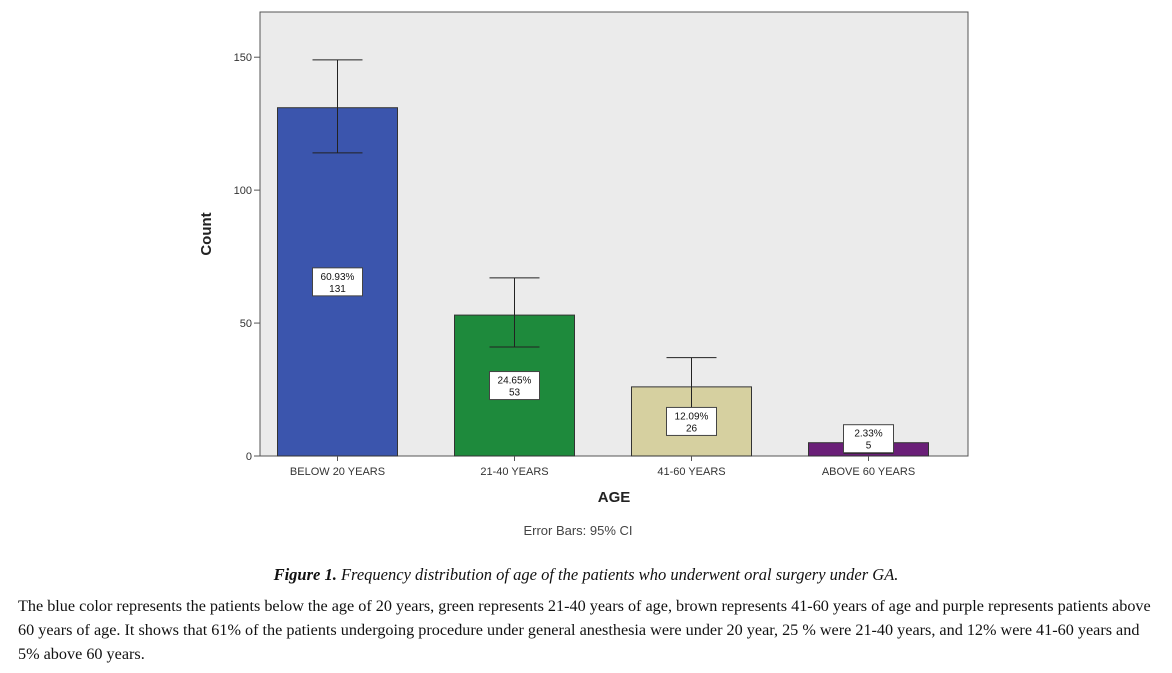 This screenshot has height=673, width=1172. What do you see at coordinates (692, 428) in the screenshot?
I see `data-label-count: 26` at bounding box center [692, 428].